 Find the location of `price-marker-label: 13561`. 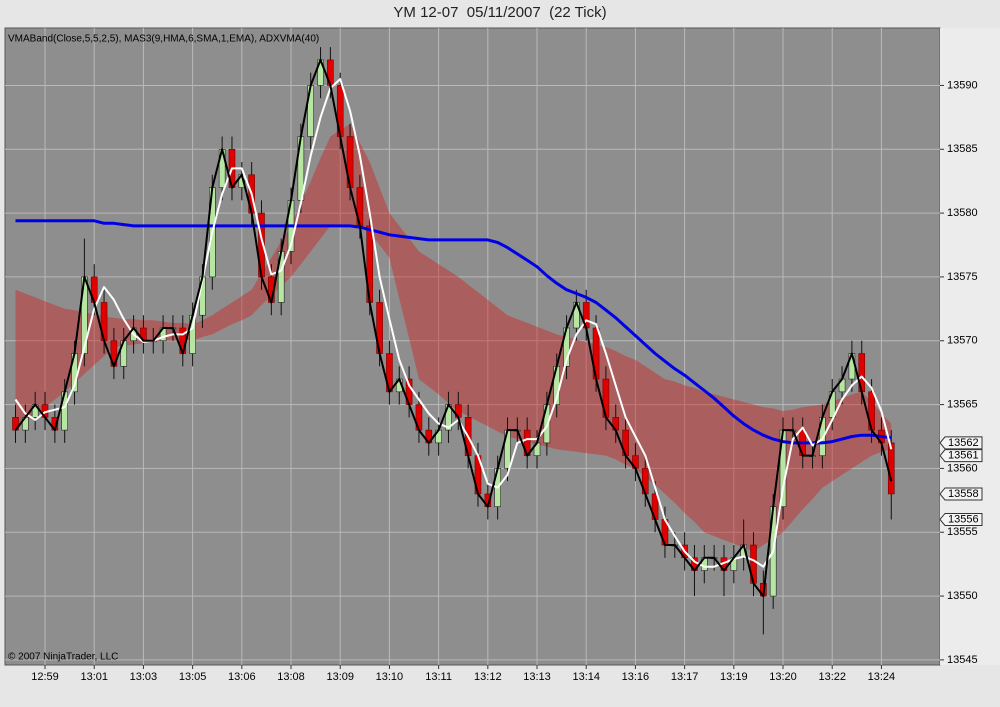

price-marker-label: 13561 is located at coordinates (963, 456).